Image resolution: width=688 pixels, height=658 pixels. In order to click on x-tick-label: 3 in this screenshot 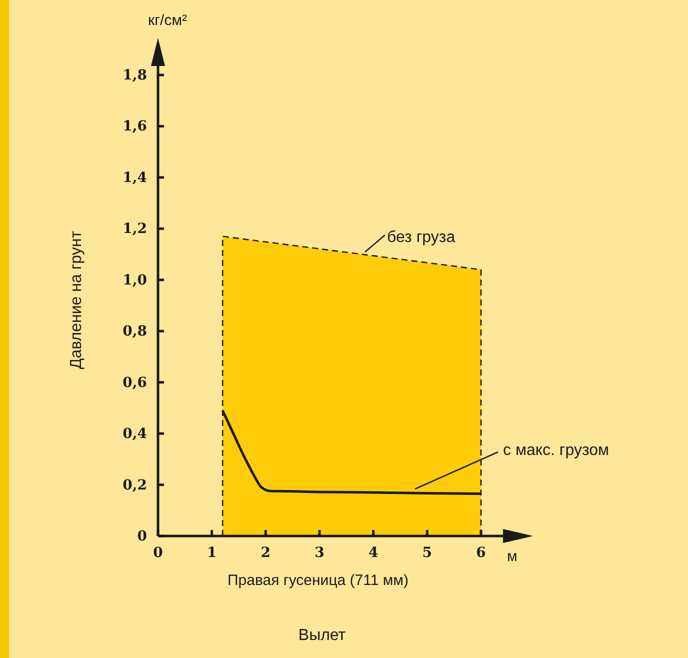, I will do `click(319, 553)`.